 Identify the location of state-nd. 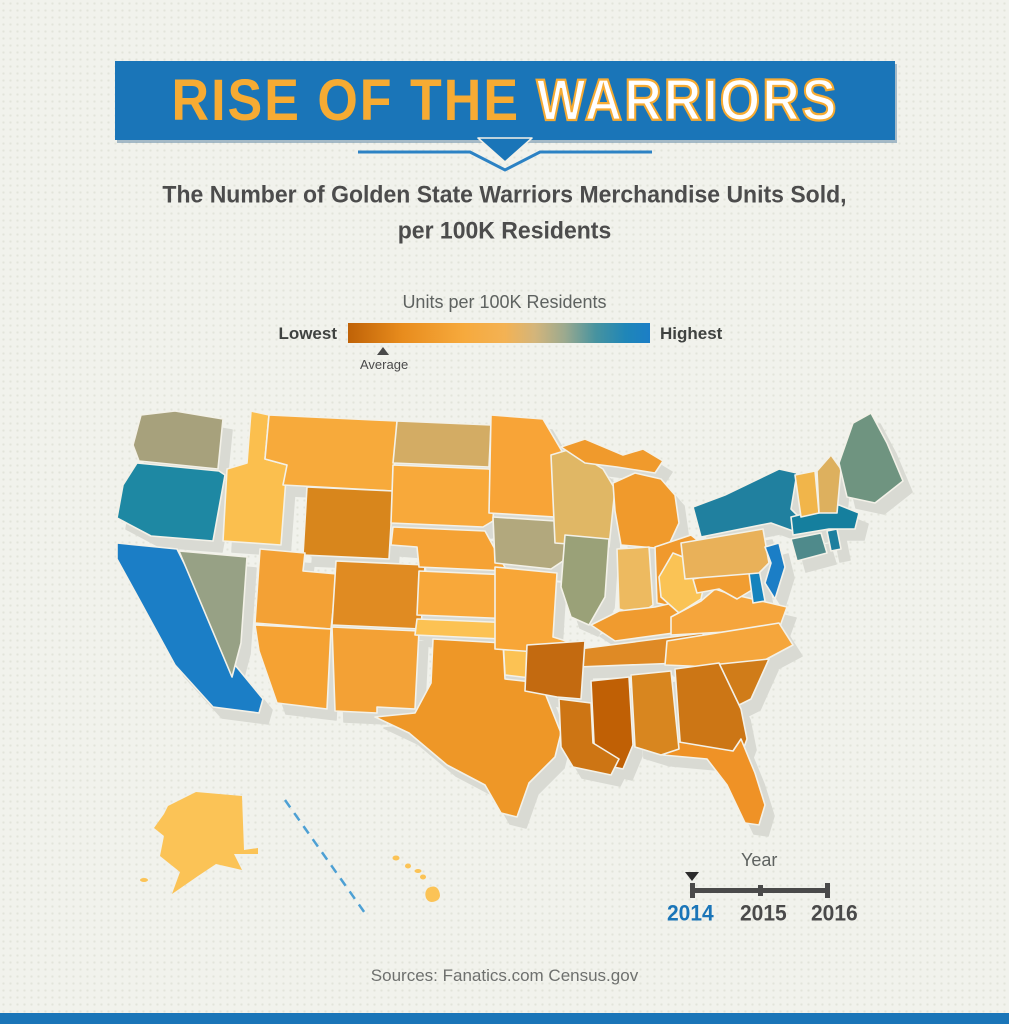
(442, 444).